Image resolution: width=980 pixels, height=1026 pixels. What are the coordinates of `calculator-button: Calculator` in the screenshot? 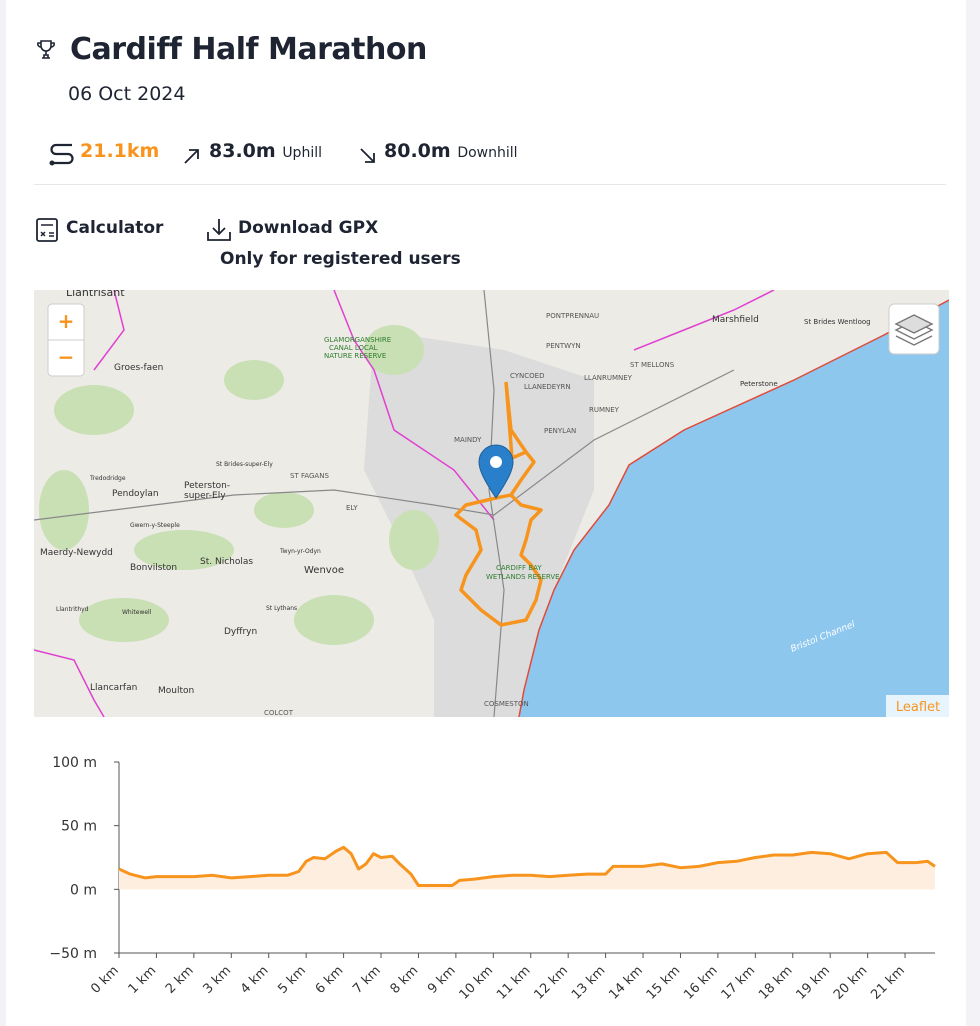 It's located at (115, 228).